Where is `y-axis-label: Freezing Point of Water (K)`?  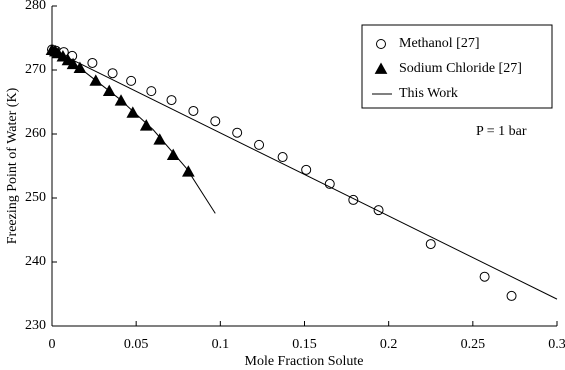
y-axis-label: Freezing Point of Water (K) is located at coordinates (12, 165).